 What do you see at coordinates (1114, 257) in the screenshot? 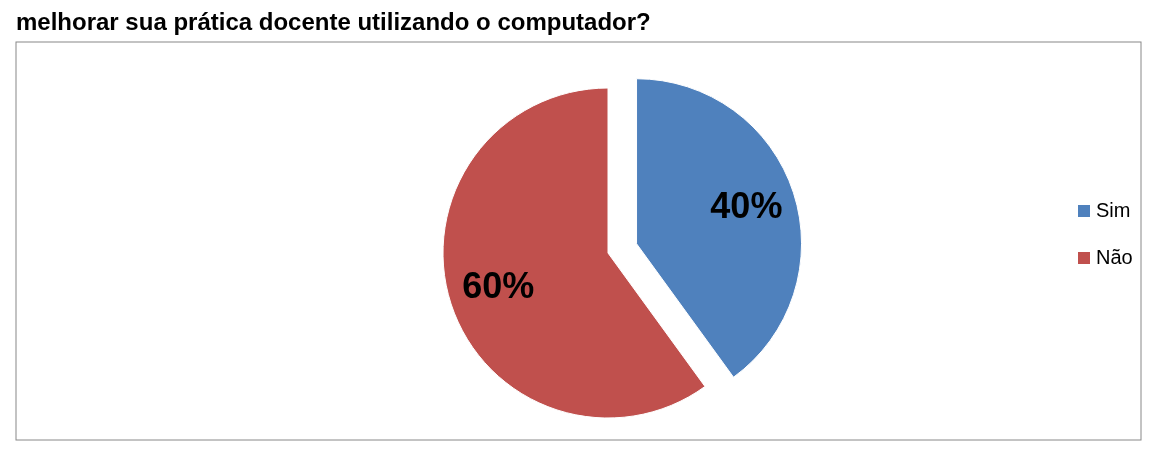
I see `legend-label: Não` at bounding box center [1114, 257].